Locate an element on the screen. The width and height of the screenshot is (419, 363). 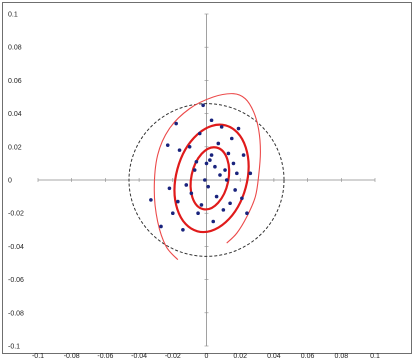
y-tick-label: 0.08 is located at coordinates (15, 48).